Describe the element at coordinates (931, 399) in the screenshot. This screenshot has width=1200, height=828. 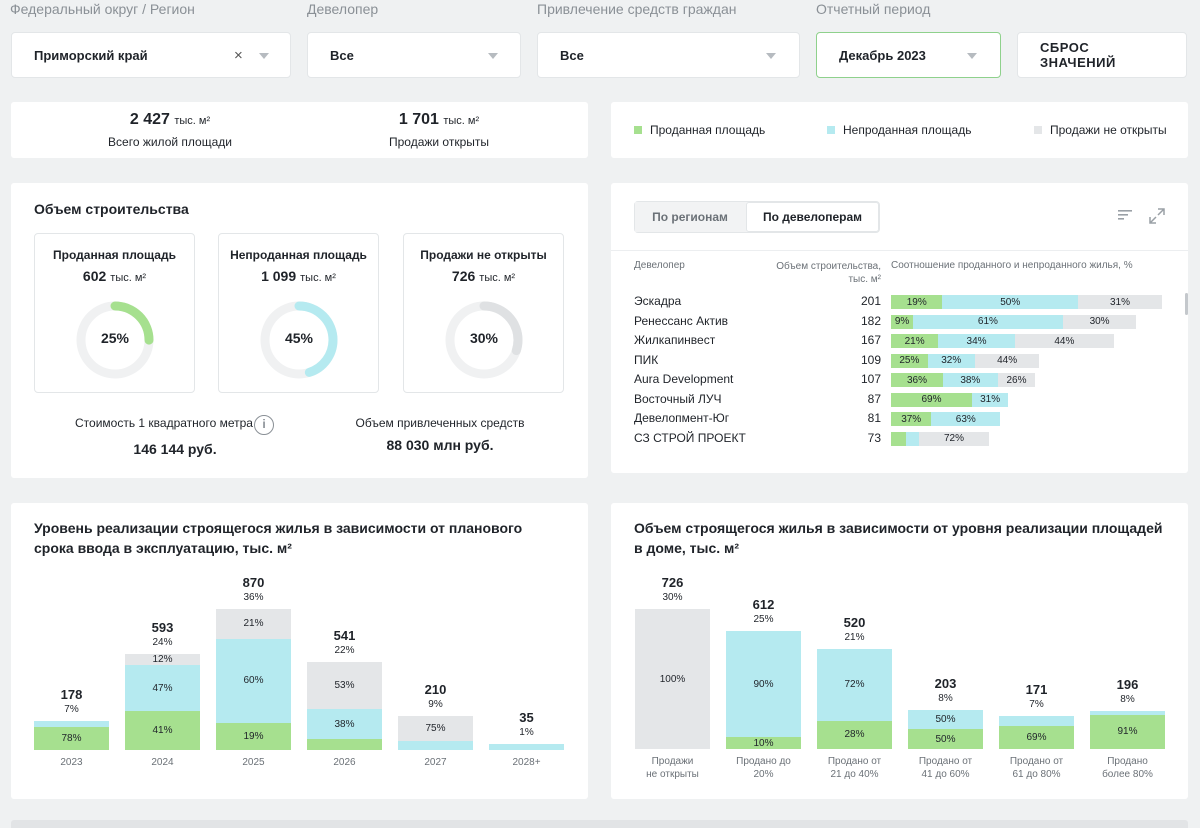
I see `ratio-segment-sold: 69%` at that location.